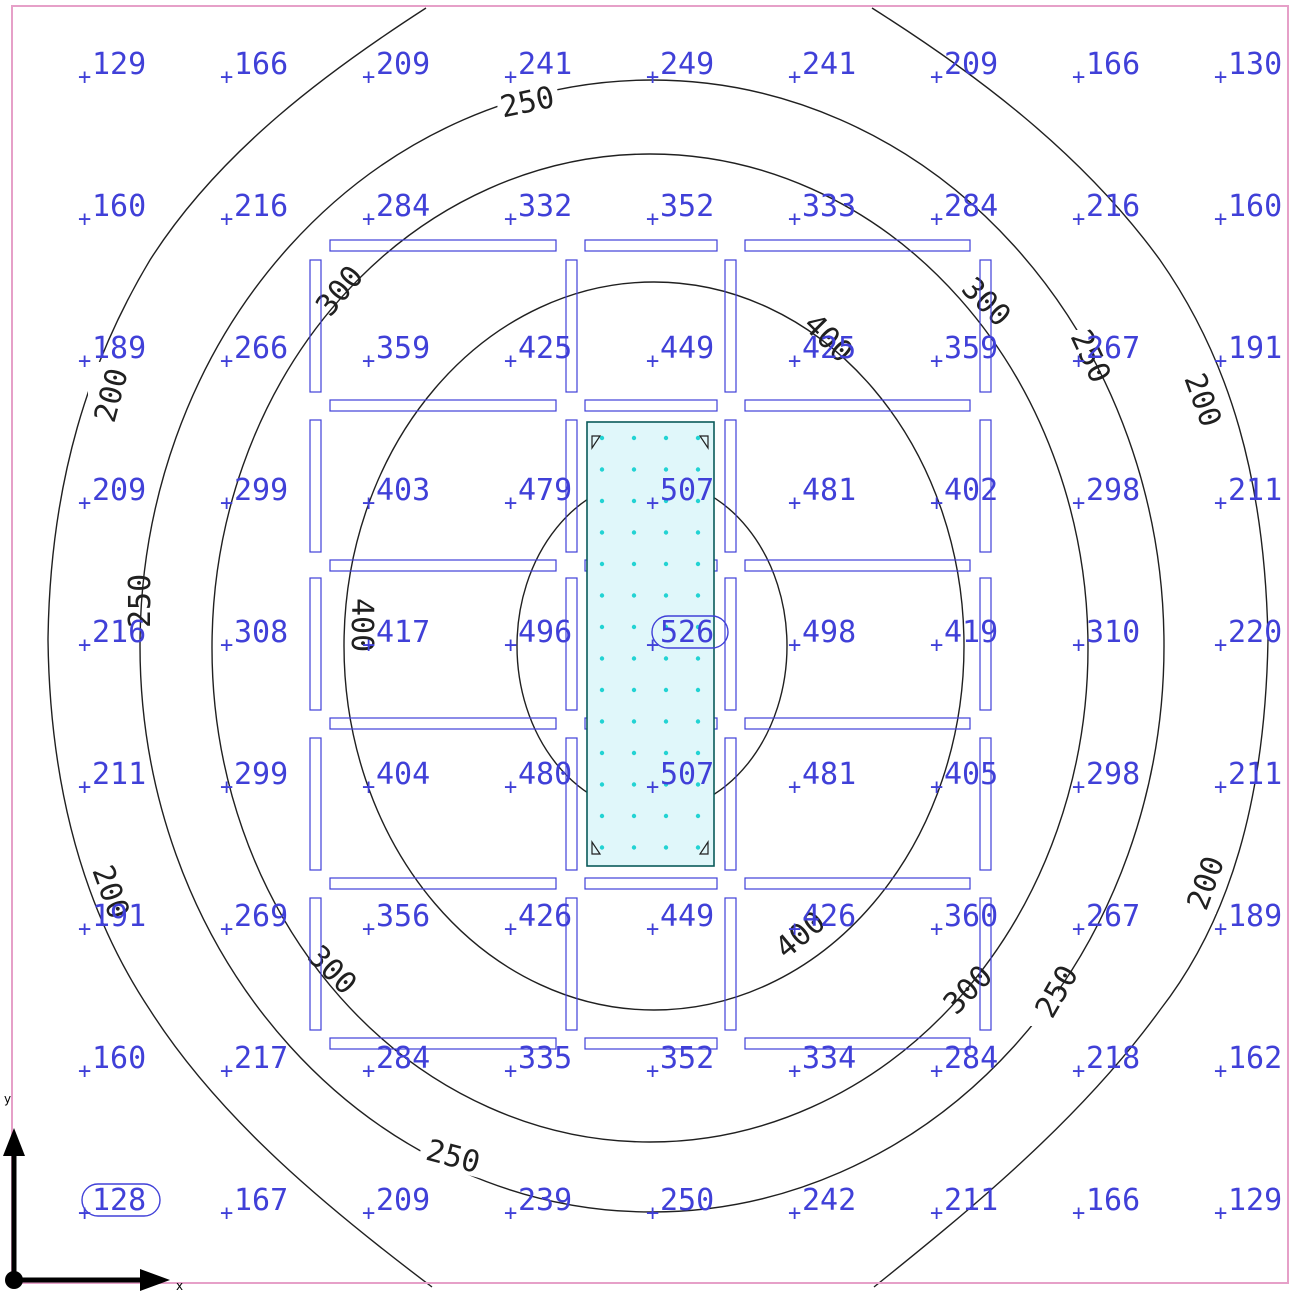  I want to click on illuminance-value: 129, so click(119, 64).